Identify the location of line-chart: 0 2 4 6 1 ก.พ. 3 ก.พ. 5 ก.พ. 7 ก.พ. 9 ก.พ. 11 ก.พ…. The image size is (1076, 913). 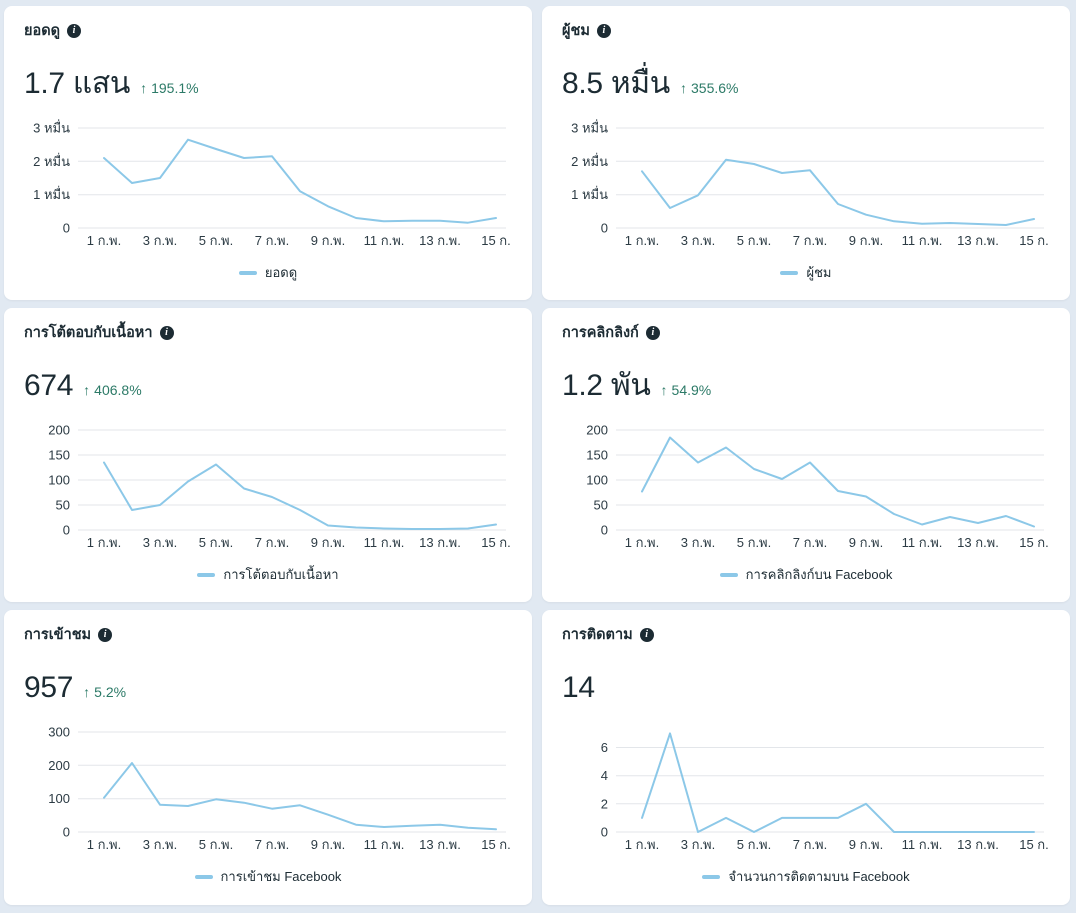
(806, 786).